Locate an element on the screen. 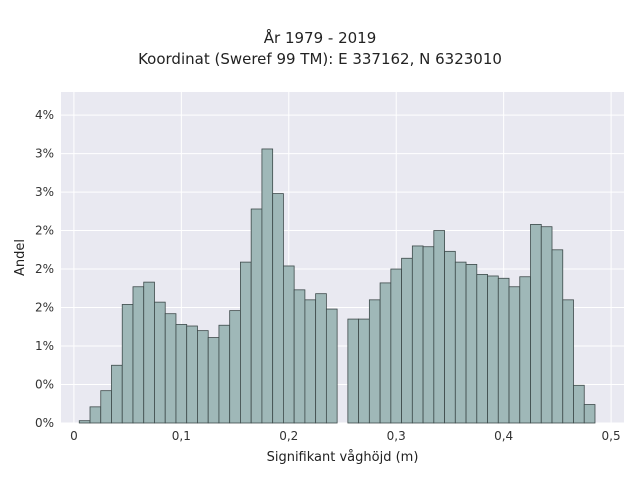 The width and height of the screenshot is (640, 480). x-tick-label: 0,3 is located at coordinates (396, 436).